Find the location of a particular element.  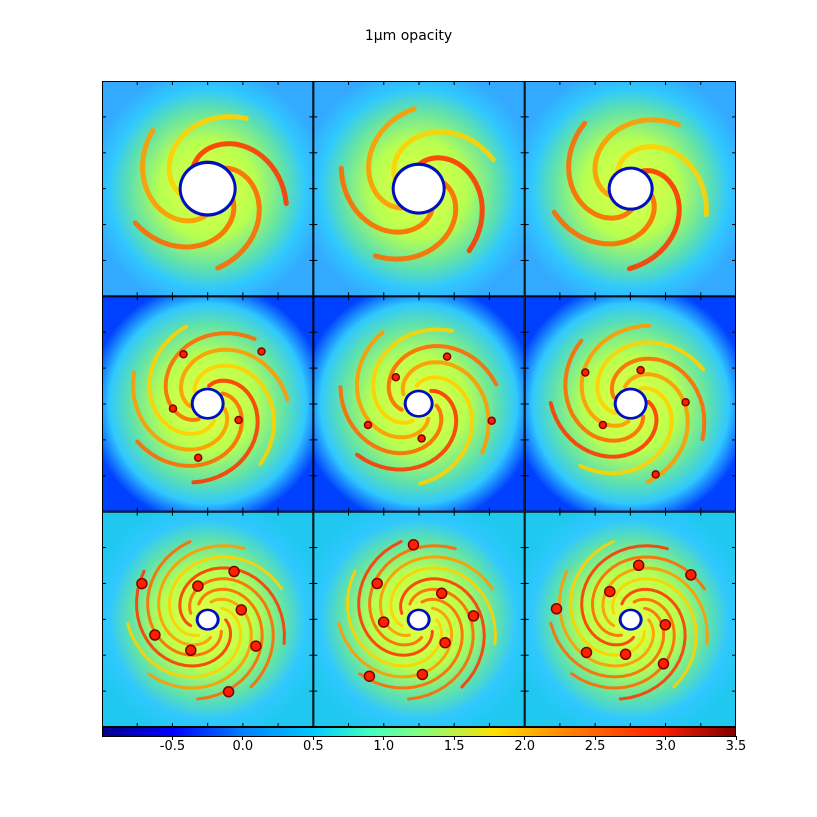

colorbar-tick-label: -0.5 is located at coordinates (172, 746).